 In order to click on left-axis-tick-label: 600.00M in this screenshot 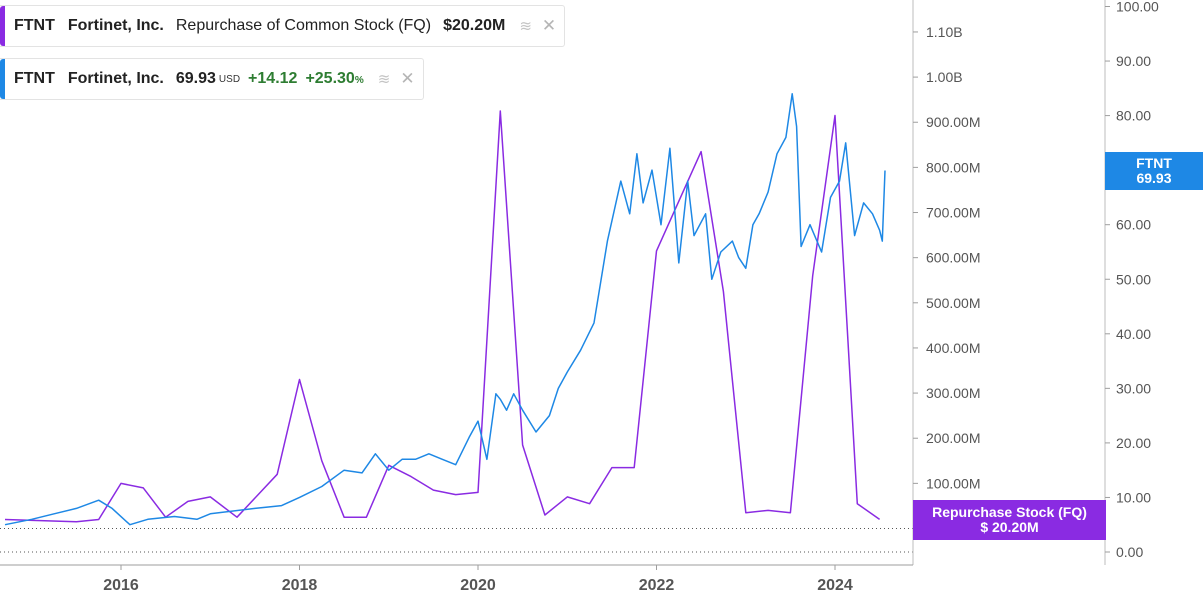, I will do `click(953, 258)`.